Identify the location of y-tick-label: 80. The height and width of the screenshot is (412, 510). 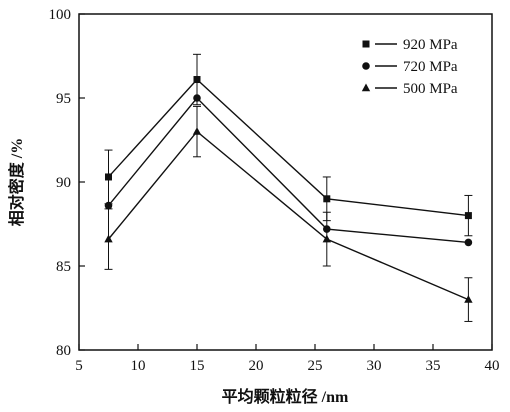
(63, 351).